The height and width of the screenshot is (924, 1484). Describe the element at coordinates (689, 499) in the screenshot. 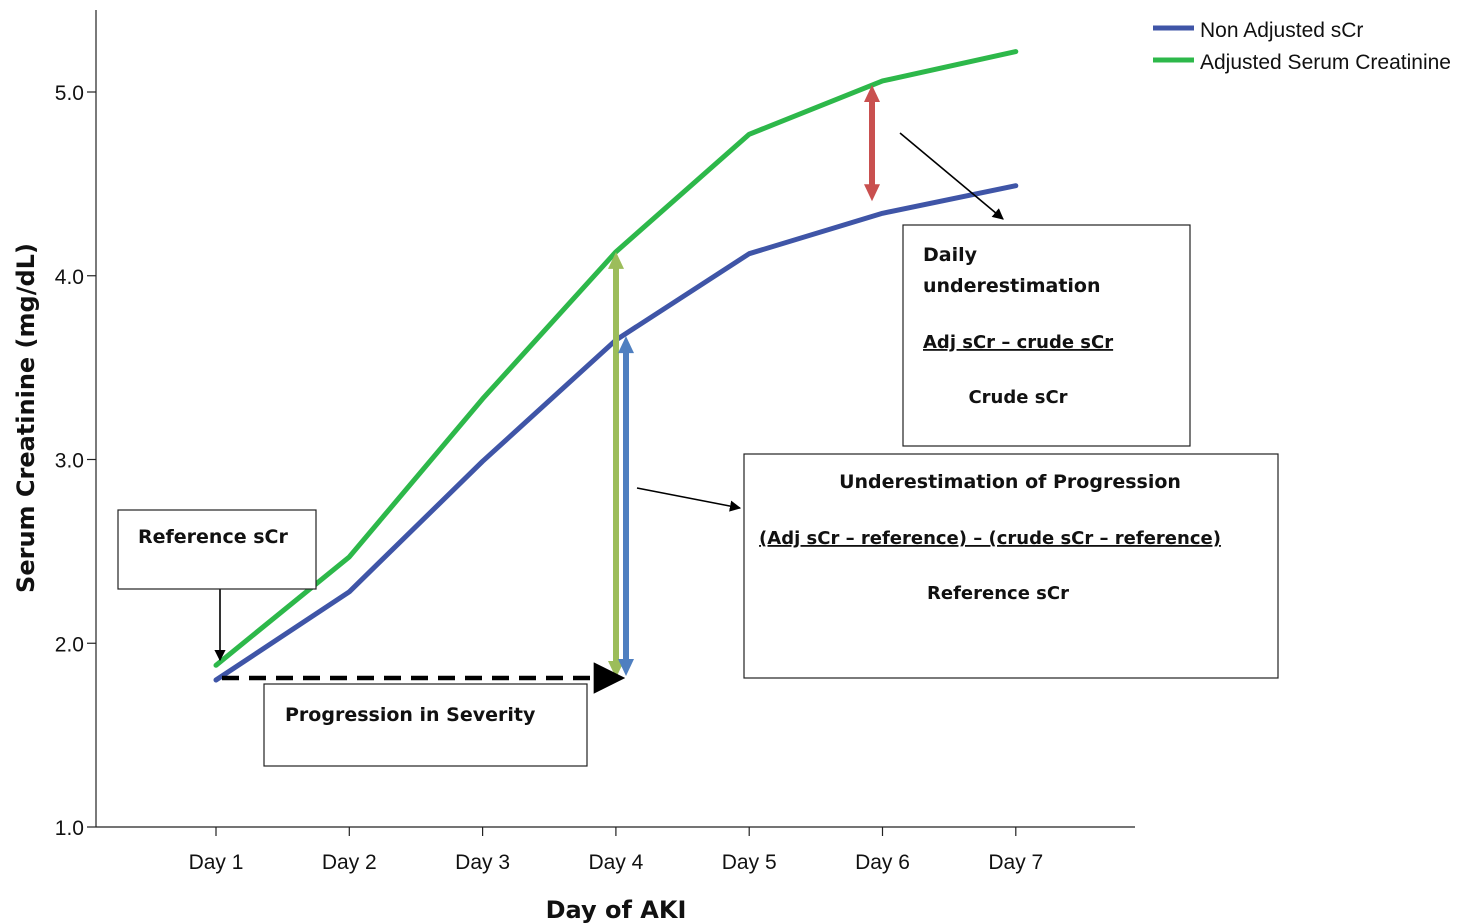

I see `progression-pointer-arrow` at that location.